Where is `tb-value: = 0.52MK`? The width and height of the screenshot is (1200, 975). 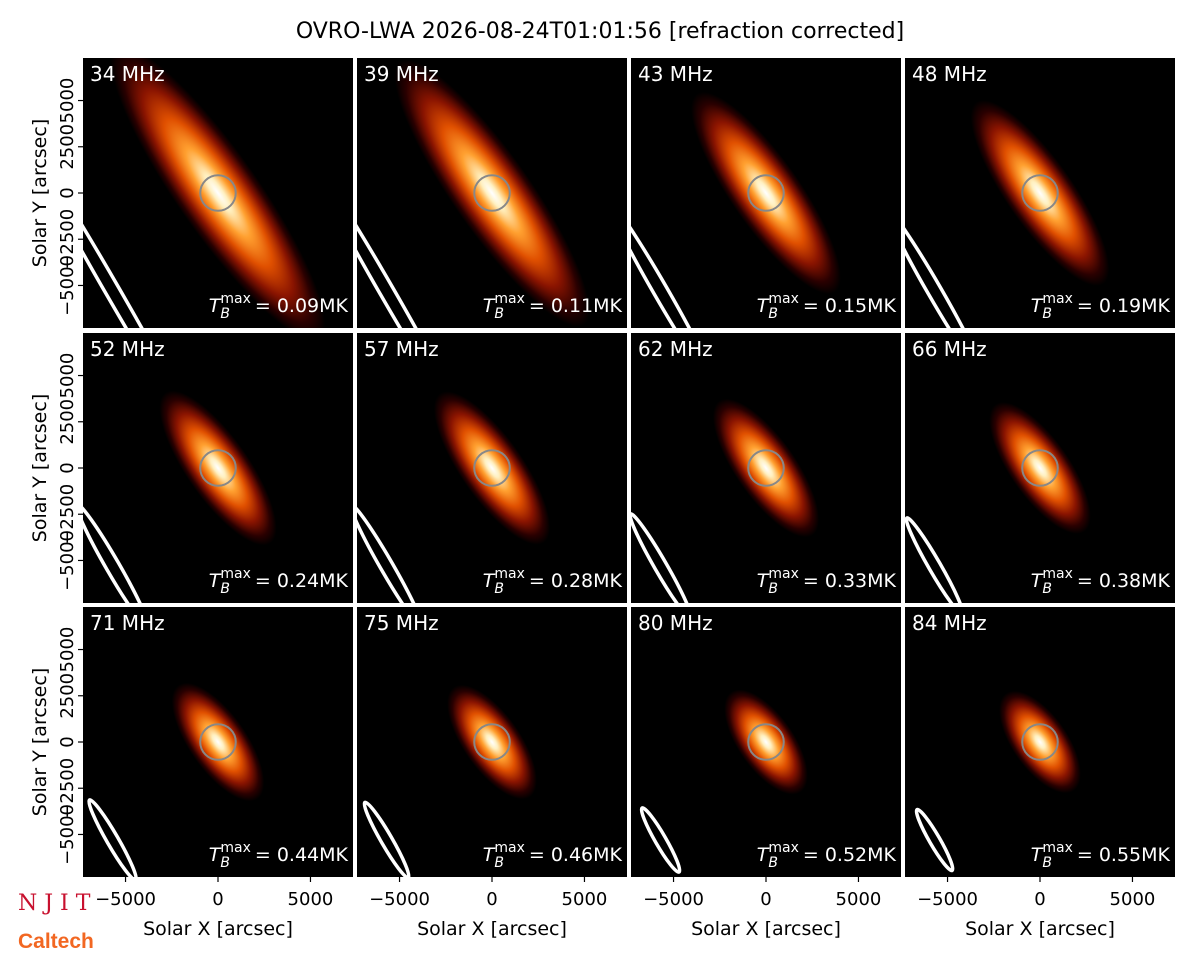 tb-value: = 0.52MK is located at coordinates (850, 855).